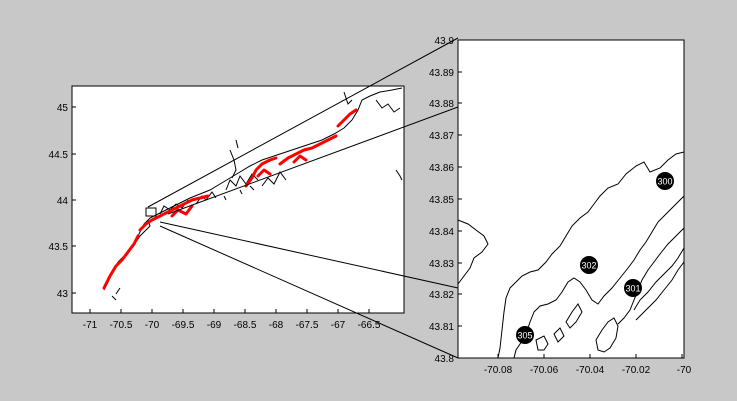  What do you see at coordinates (307, 325) in the screenshot?
I see `main-map-x-tick-label: -67.5` at bounding box center [307, 325].